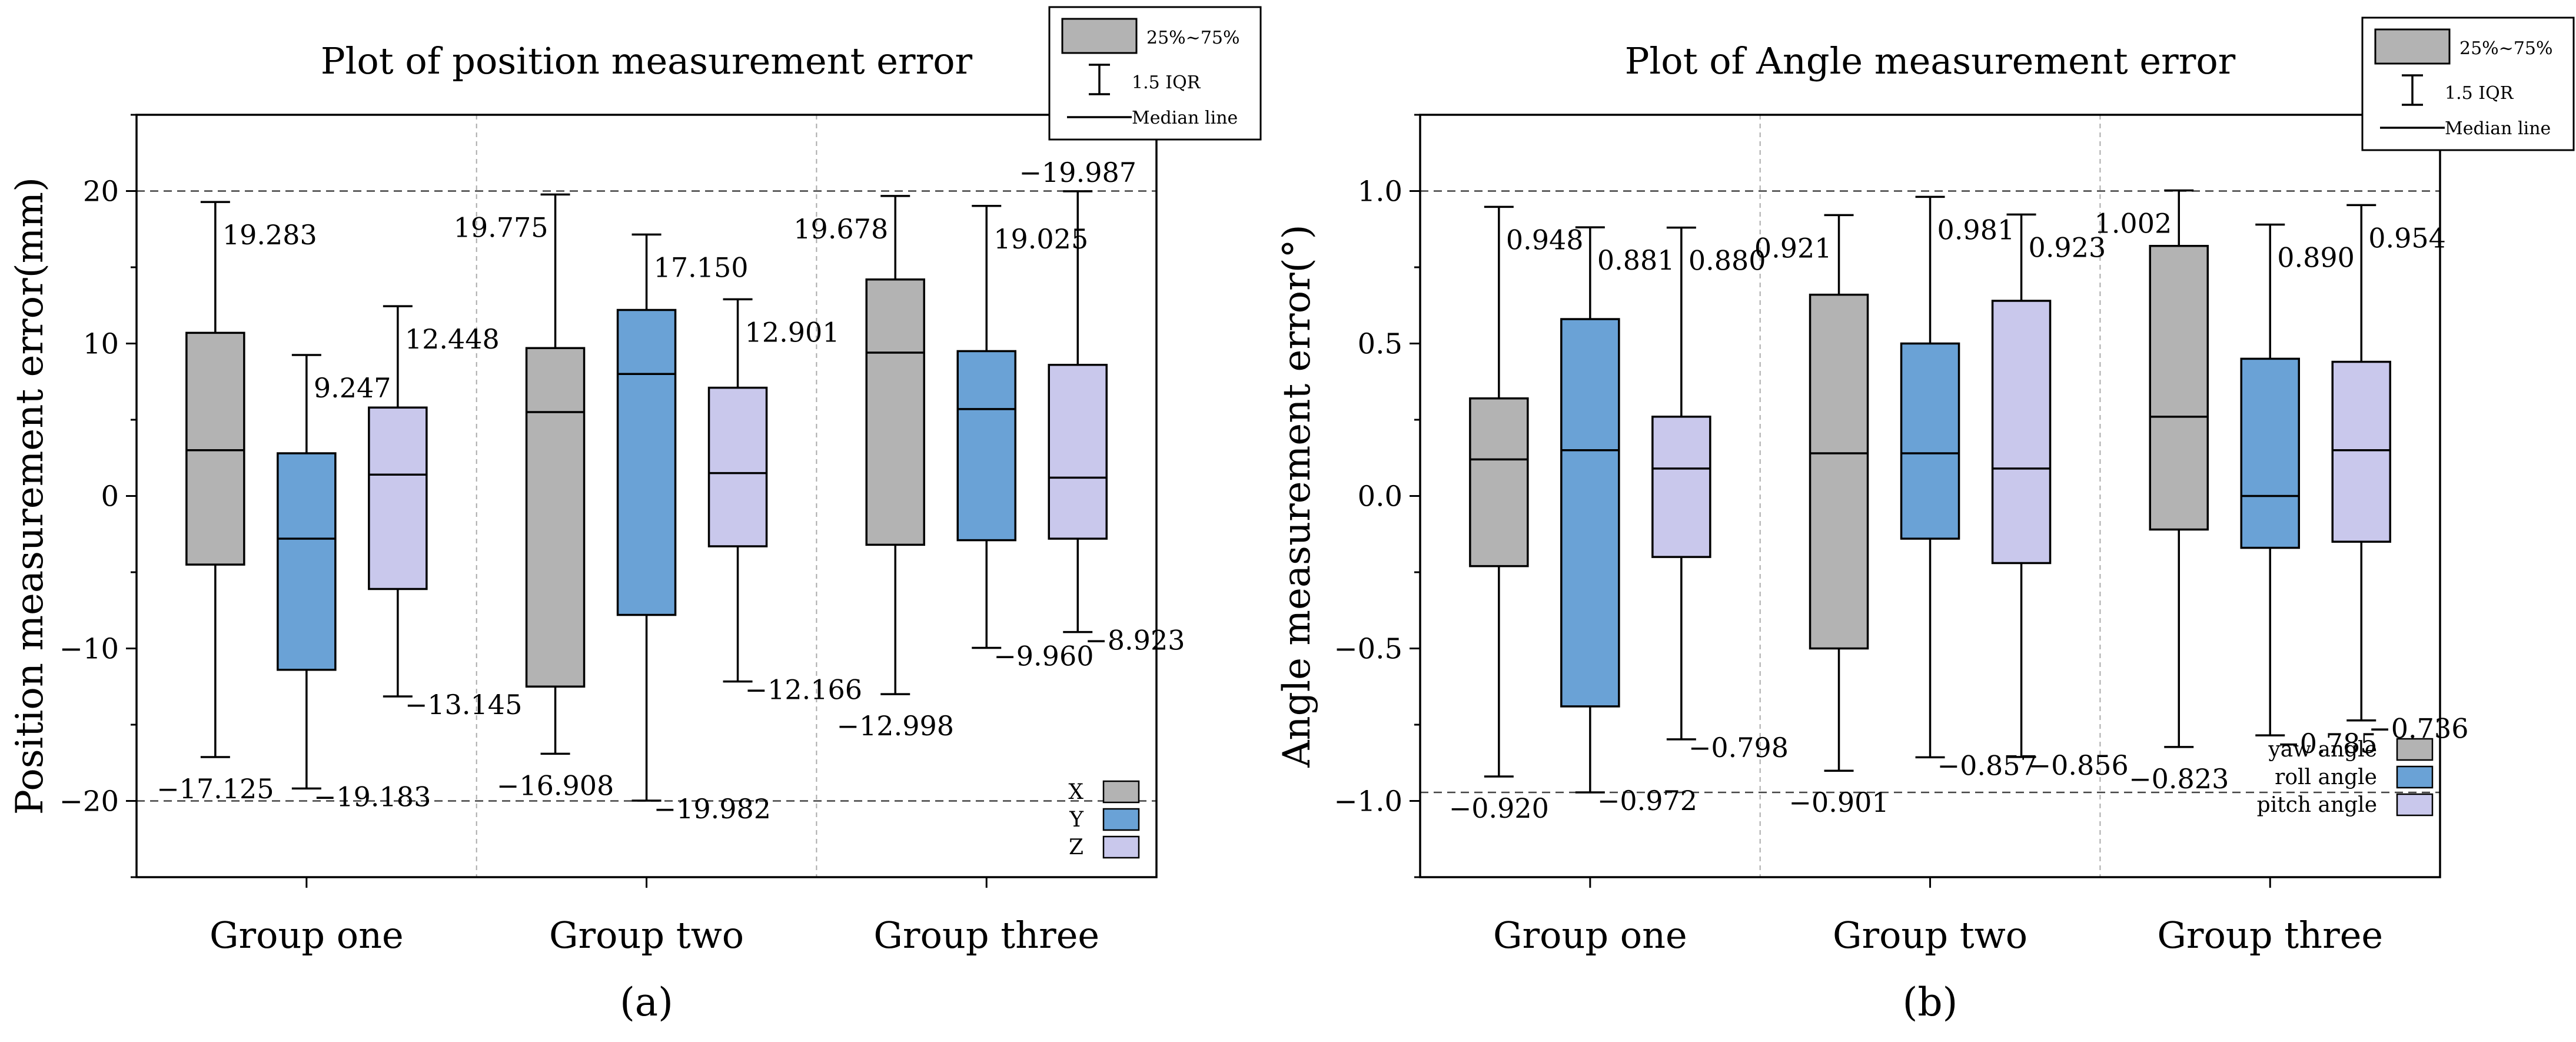 Image resolution: width=2576 pixels, height=1042 pixels. Describe the element at coordinates (804, 690) in the screenshot. I see `data-label: −12.166` at that location.